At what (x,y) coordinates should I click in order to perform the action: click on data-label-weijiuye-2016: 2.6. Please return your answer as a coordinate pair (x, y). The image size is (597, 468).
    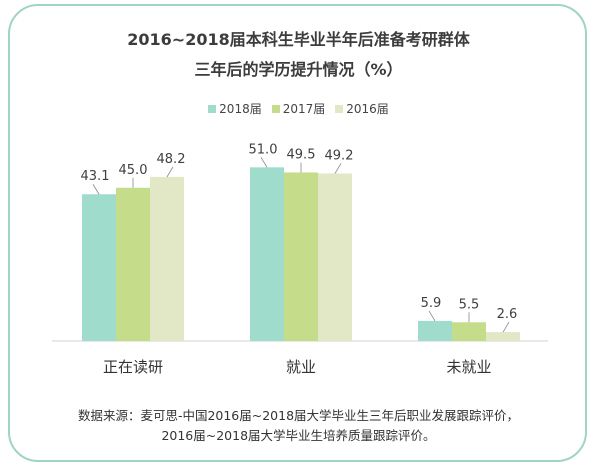
    Looking at the image, I should click on (507, 314).